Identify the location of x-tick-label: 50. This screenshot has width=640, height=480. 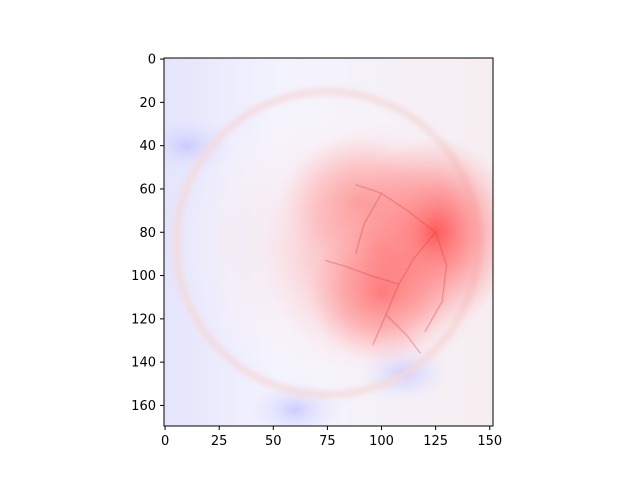
(273, 441).